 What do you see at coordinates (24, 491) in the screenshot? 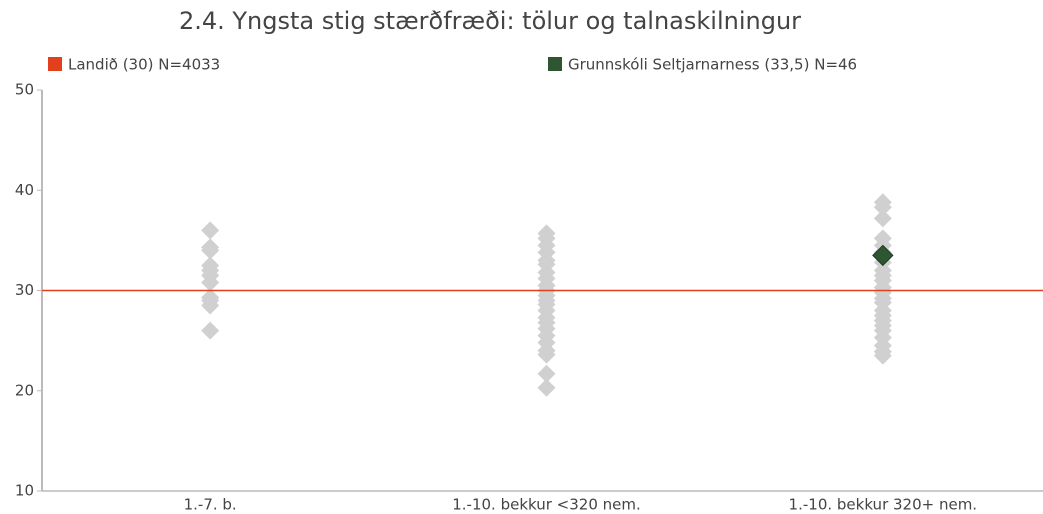
I see `y-tick-label: 10` at bounding box center [24, 491].